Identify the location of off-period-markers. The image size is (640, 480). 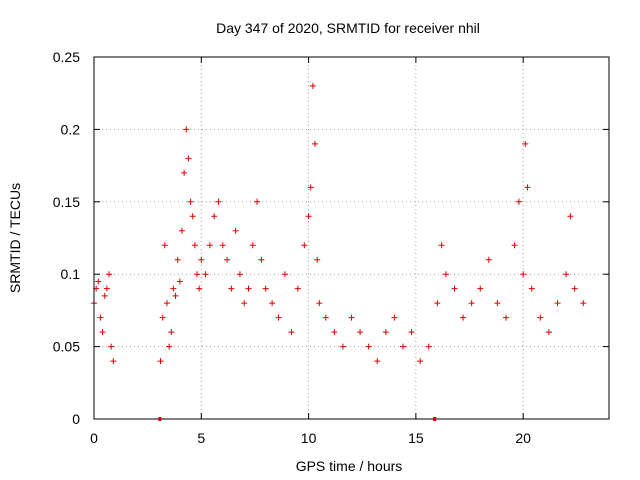
(297, 419).